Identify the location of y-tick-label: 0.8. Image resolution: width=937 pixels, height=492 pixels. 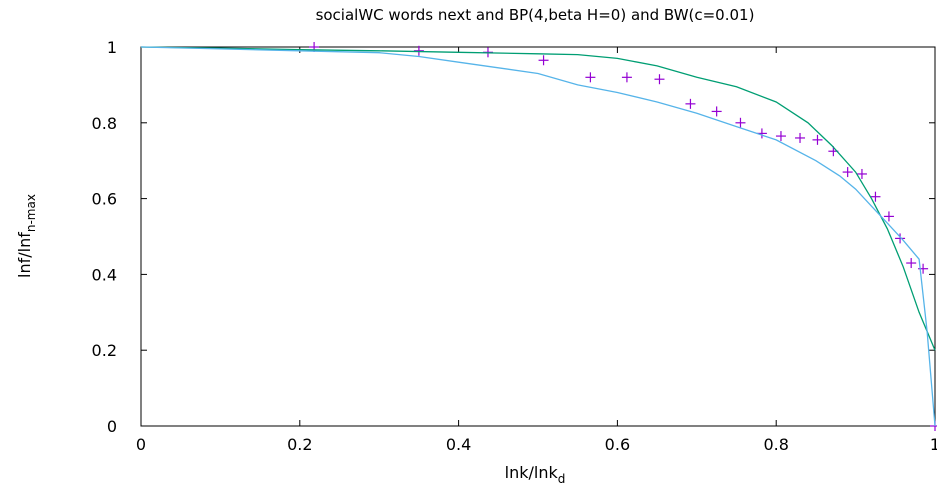
(104, 123).